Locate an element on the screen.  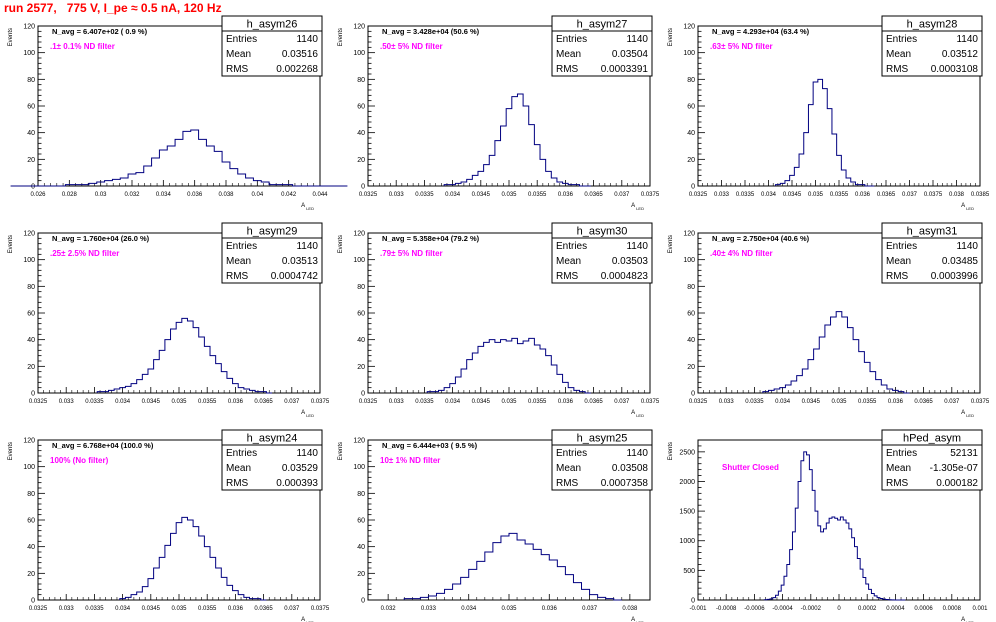
stats-label: Entries is located at coordinates (901, 453).